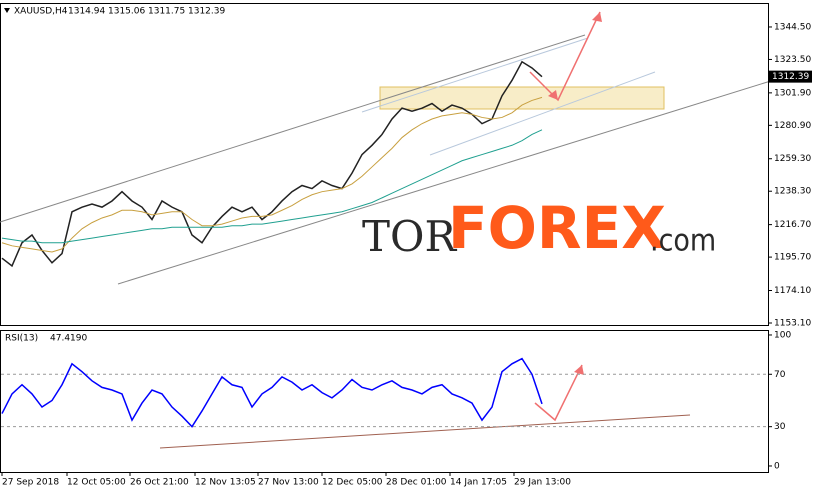 The height and width of the screenshot is (494, 815). What do you see at coordinates (792, 60) in the screenshot?
I see `y-tick-label: 1323.50` at bounding box center [792, 60].